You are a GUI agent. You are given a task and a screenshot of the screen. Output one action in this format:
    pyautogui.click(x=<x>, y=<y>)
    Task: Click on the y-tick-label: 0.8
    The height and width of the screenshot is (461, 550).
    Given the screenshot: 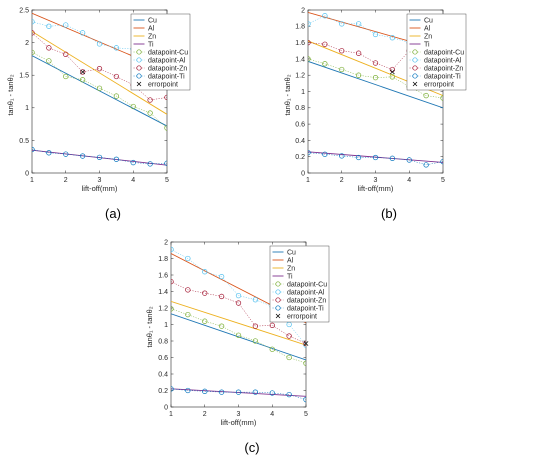 What is the action you would take?
    pyautogui.click(x=163, y=341)
    